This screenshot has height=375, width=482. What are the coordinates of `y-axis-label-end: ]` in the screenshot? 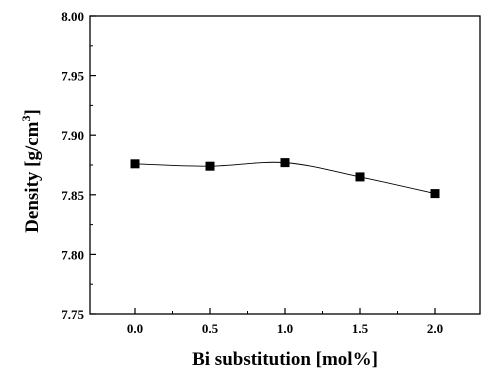 It's located at (32, 112).